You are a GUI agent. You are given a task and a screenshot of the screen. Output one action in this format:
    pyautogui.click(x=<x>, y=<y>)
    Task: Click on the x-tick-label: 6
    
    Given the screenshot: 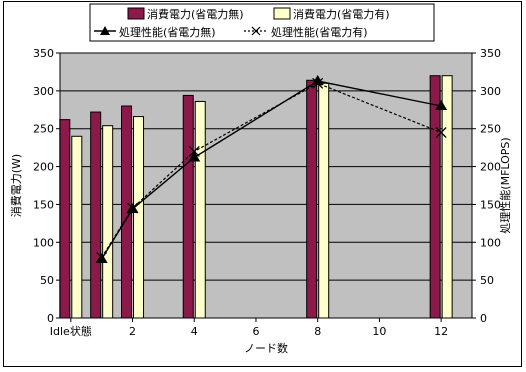 What is the action you would take?
    pyautogui.click(x=255, y=331)
    